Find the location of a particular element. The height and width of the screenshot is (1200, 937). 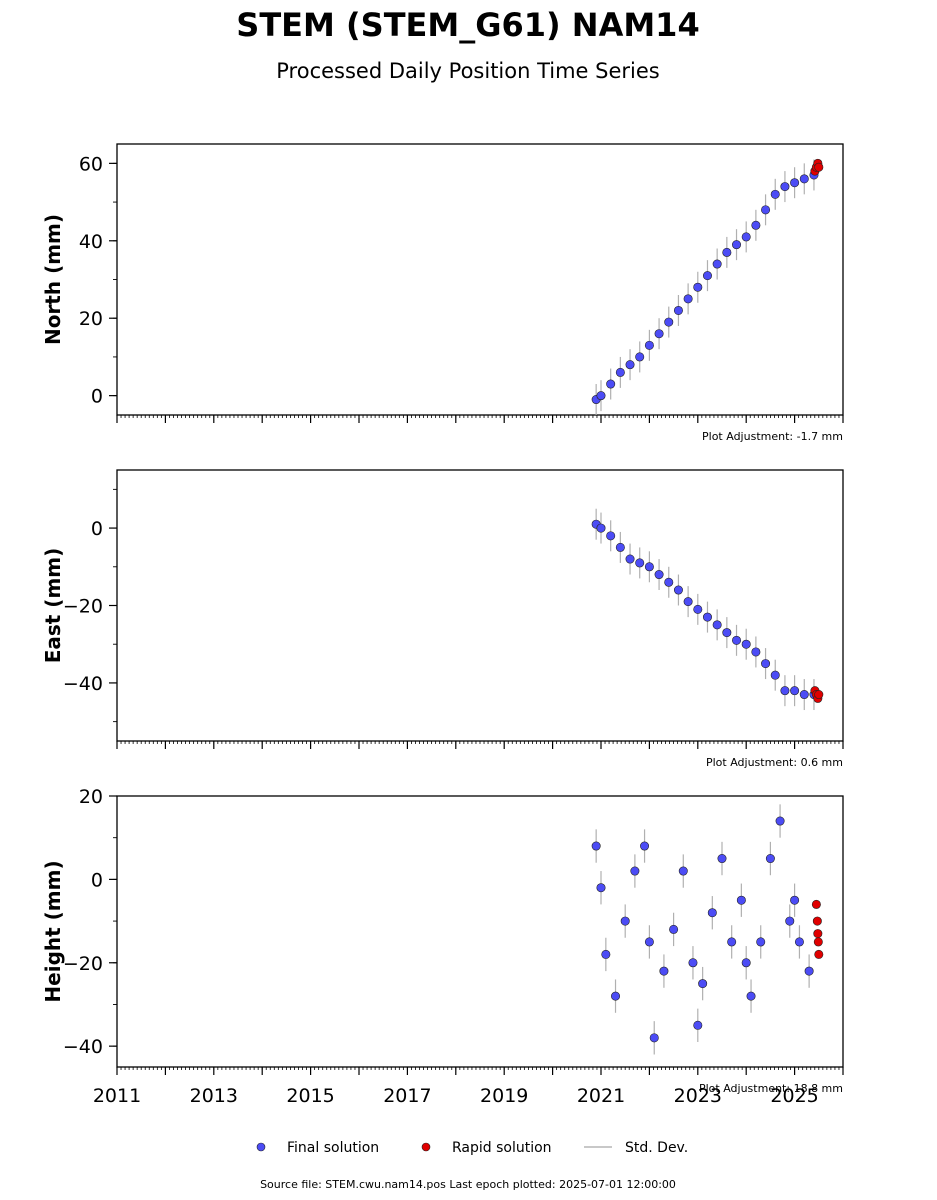

legend-rapid-label: Rapid solution is located at coordinates (502, 1148).